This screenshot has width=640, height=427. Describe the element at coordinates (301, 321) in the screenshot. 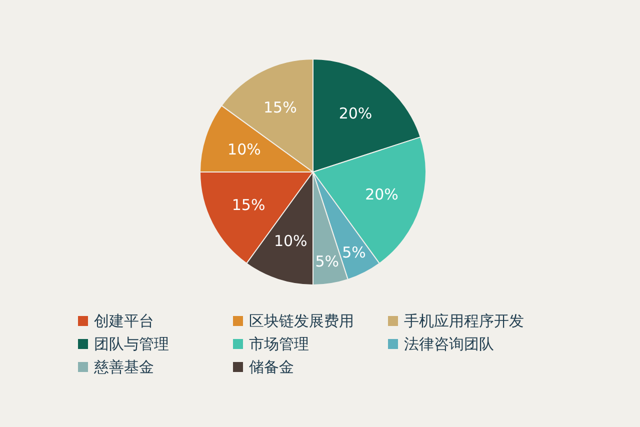

I see `legend-label: 区块链发展费用` at that location.